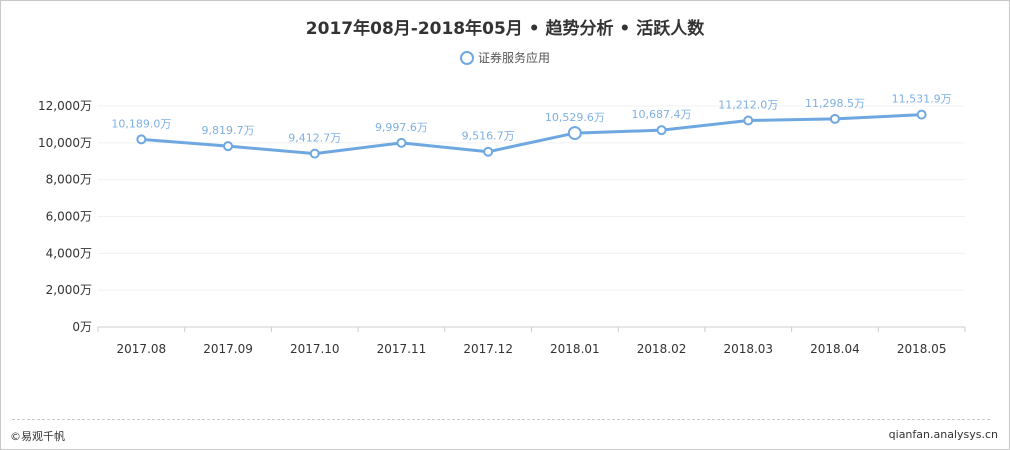  What do you see at coordinates (662, 349) in the screenshot?
I see `x-tick-label: 2018.02` at bounding box center [662, 349].